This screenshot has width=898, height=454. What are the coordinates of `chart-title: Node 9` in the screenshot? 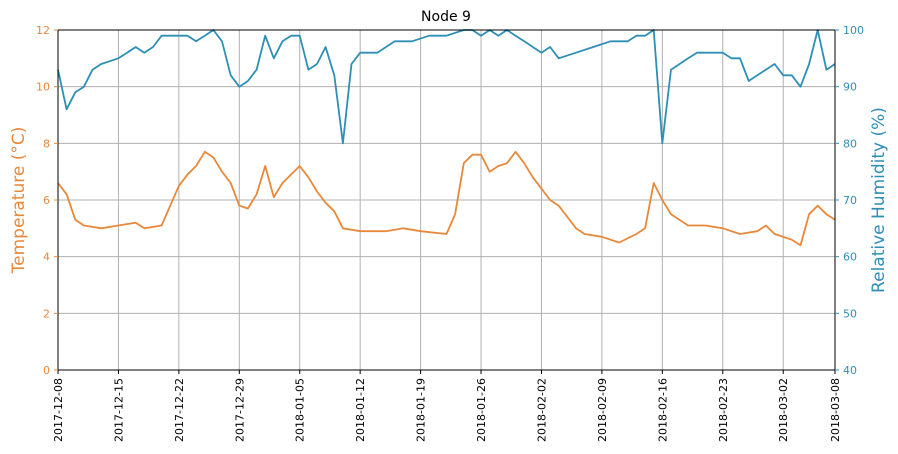 It's located at (446, 17).